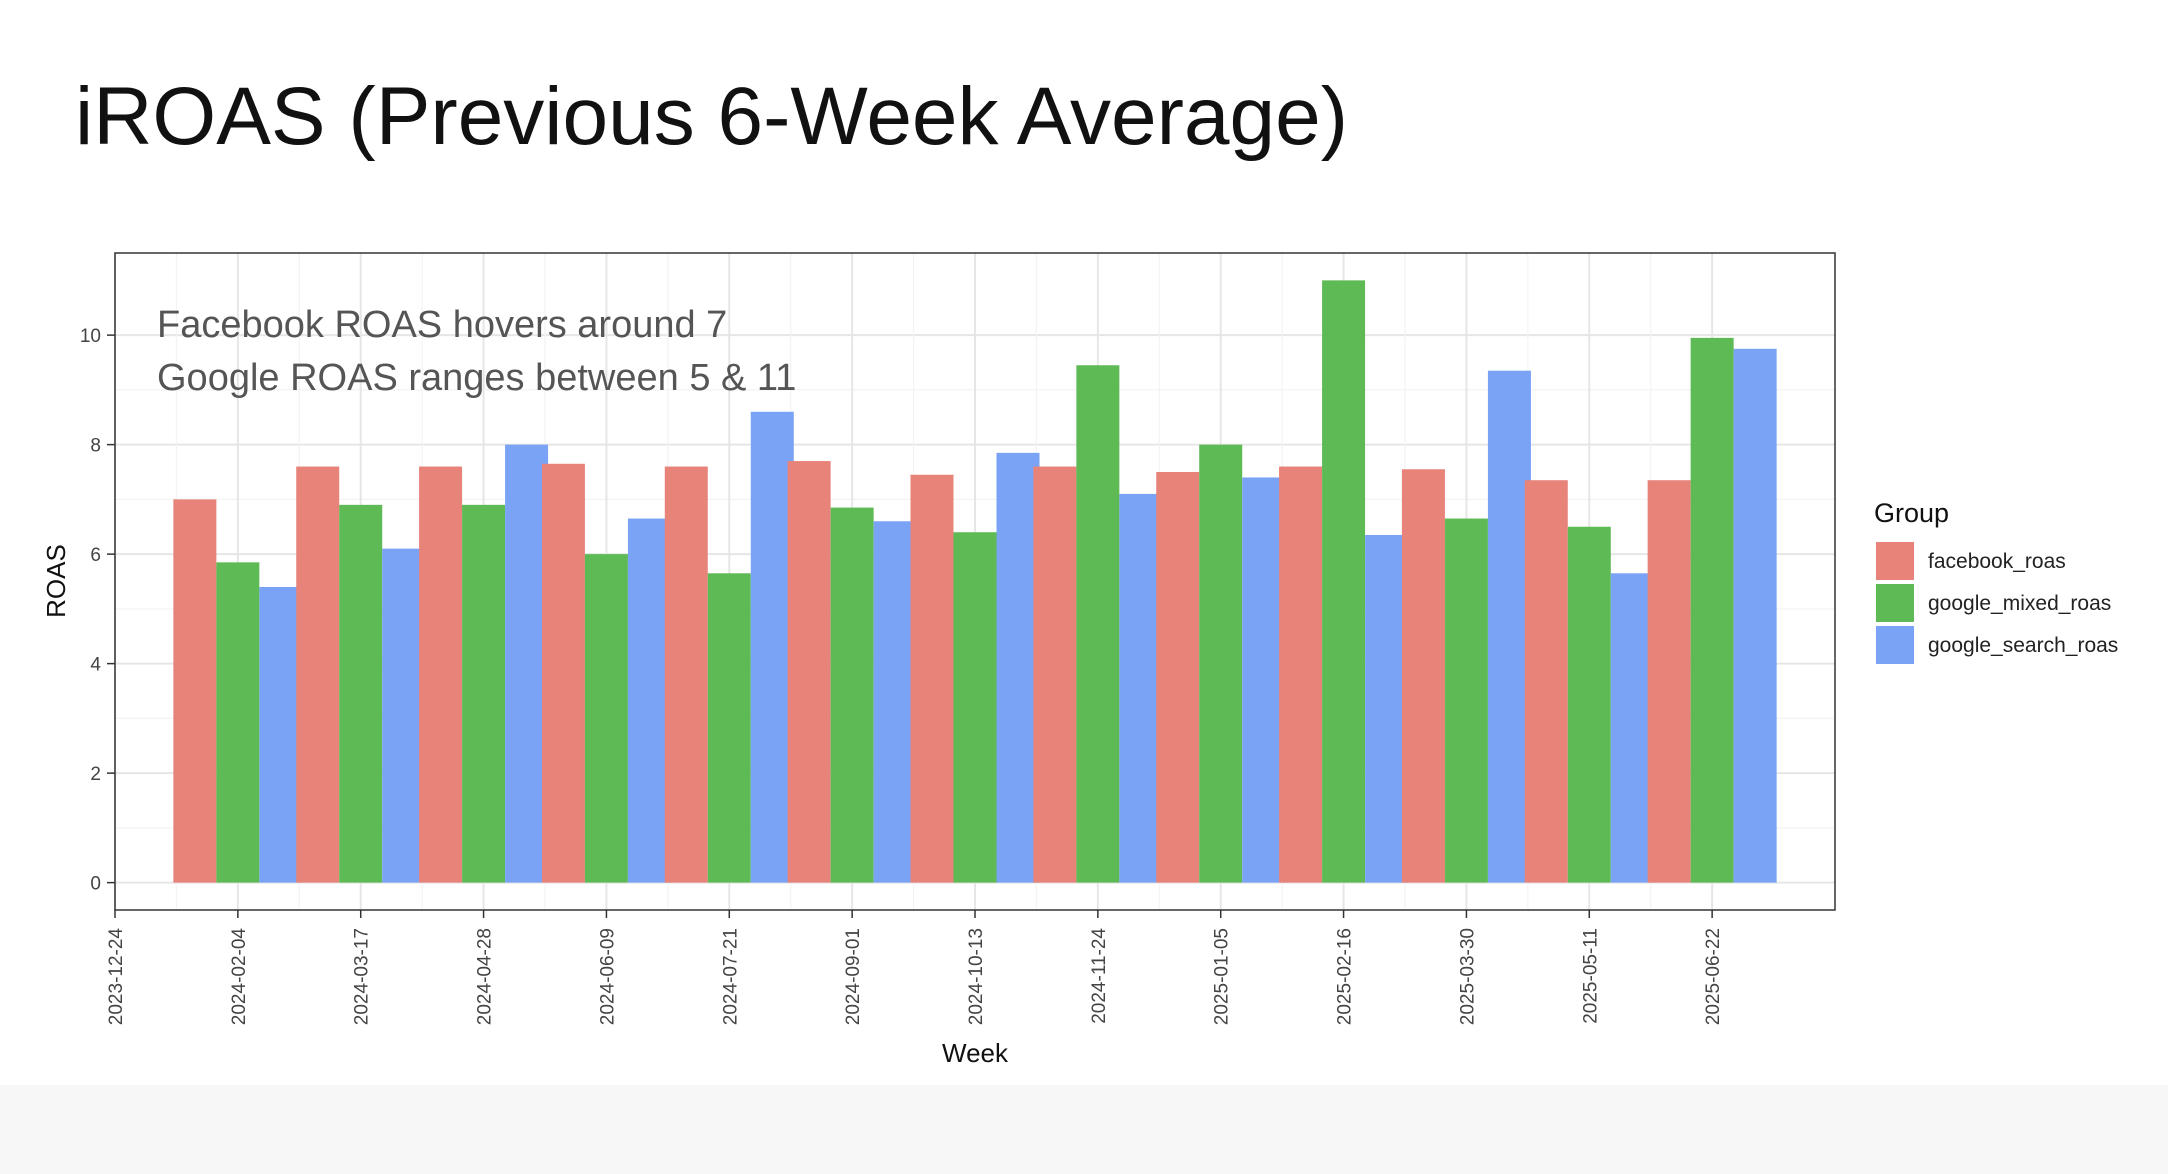 Image resolution: width=2168 pixels, height=1174 pixels. I want to click on x-tick-label: 2024-02-04, so click(239, 977).